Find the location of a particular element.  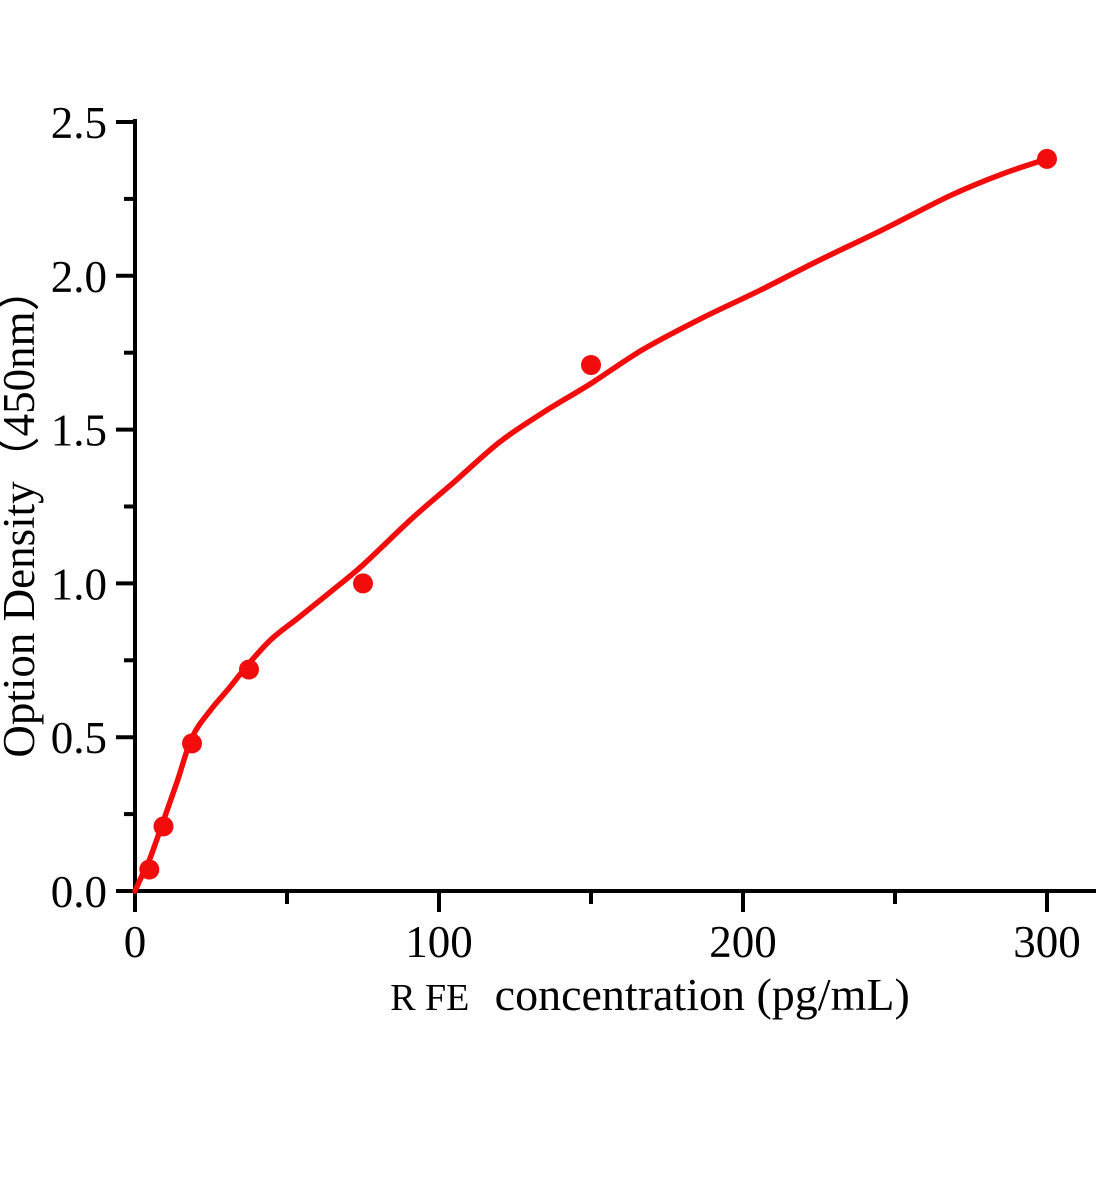

x-axis-title-main: concentration (pg/mL) is located at coordinates (702, 994).